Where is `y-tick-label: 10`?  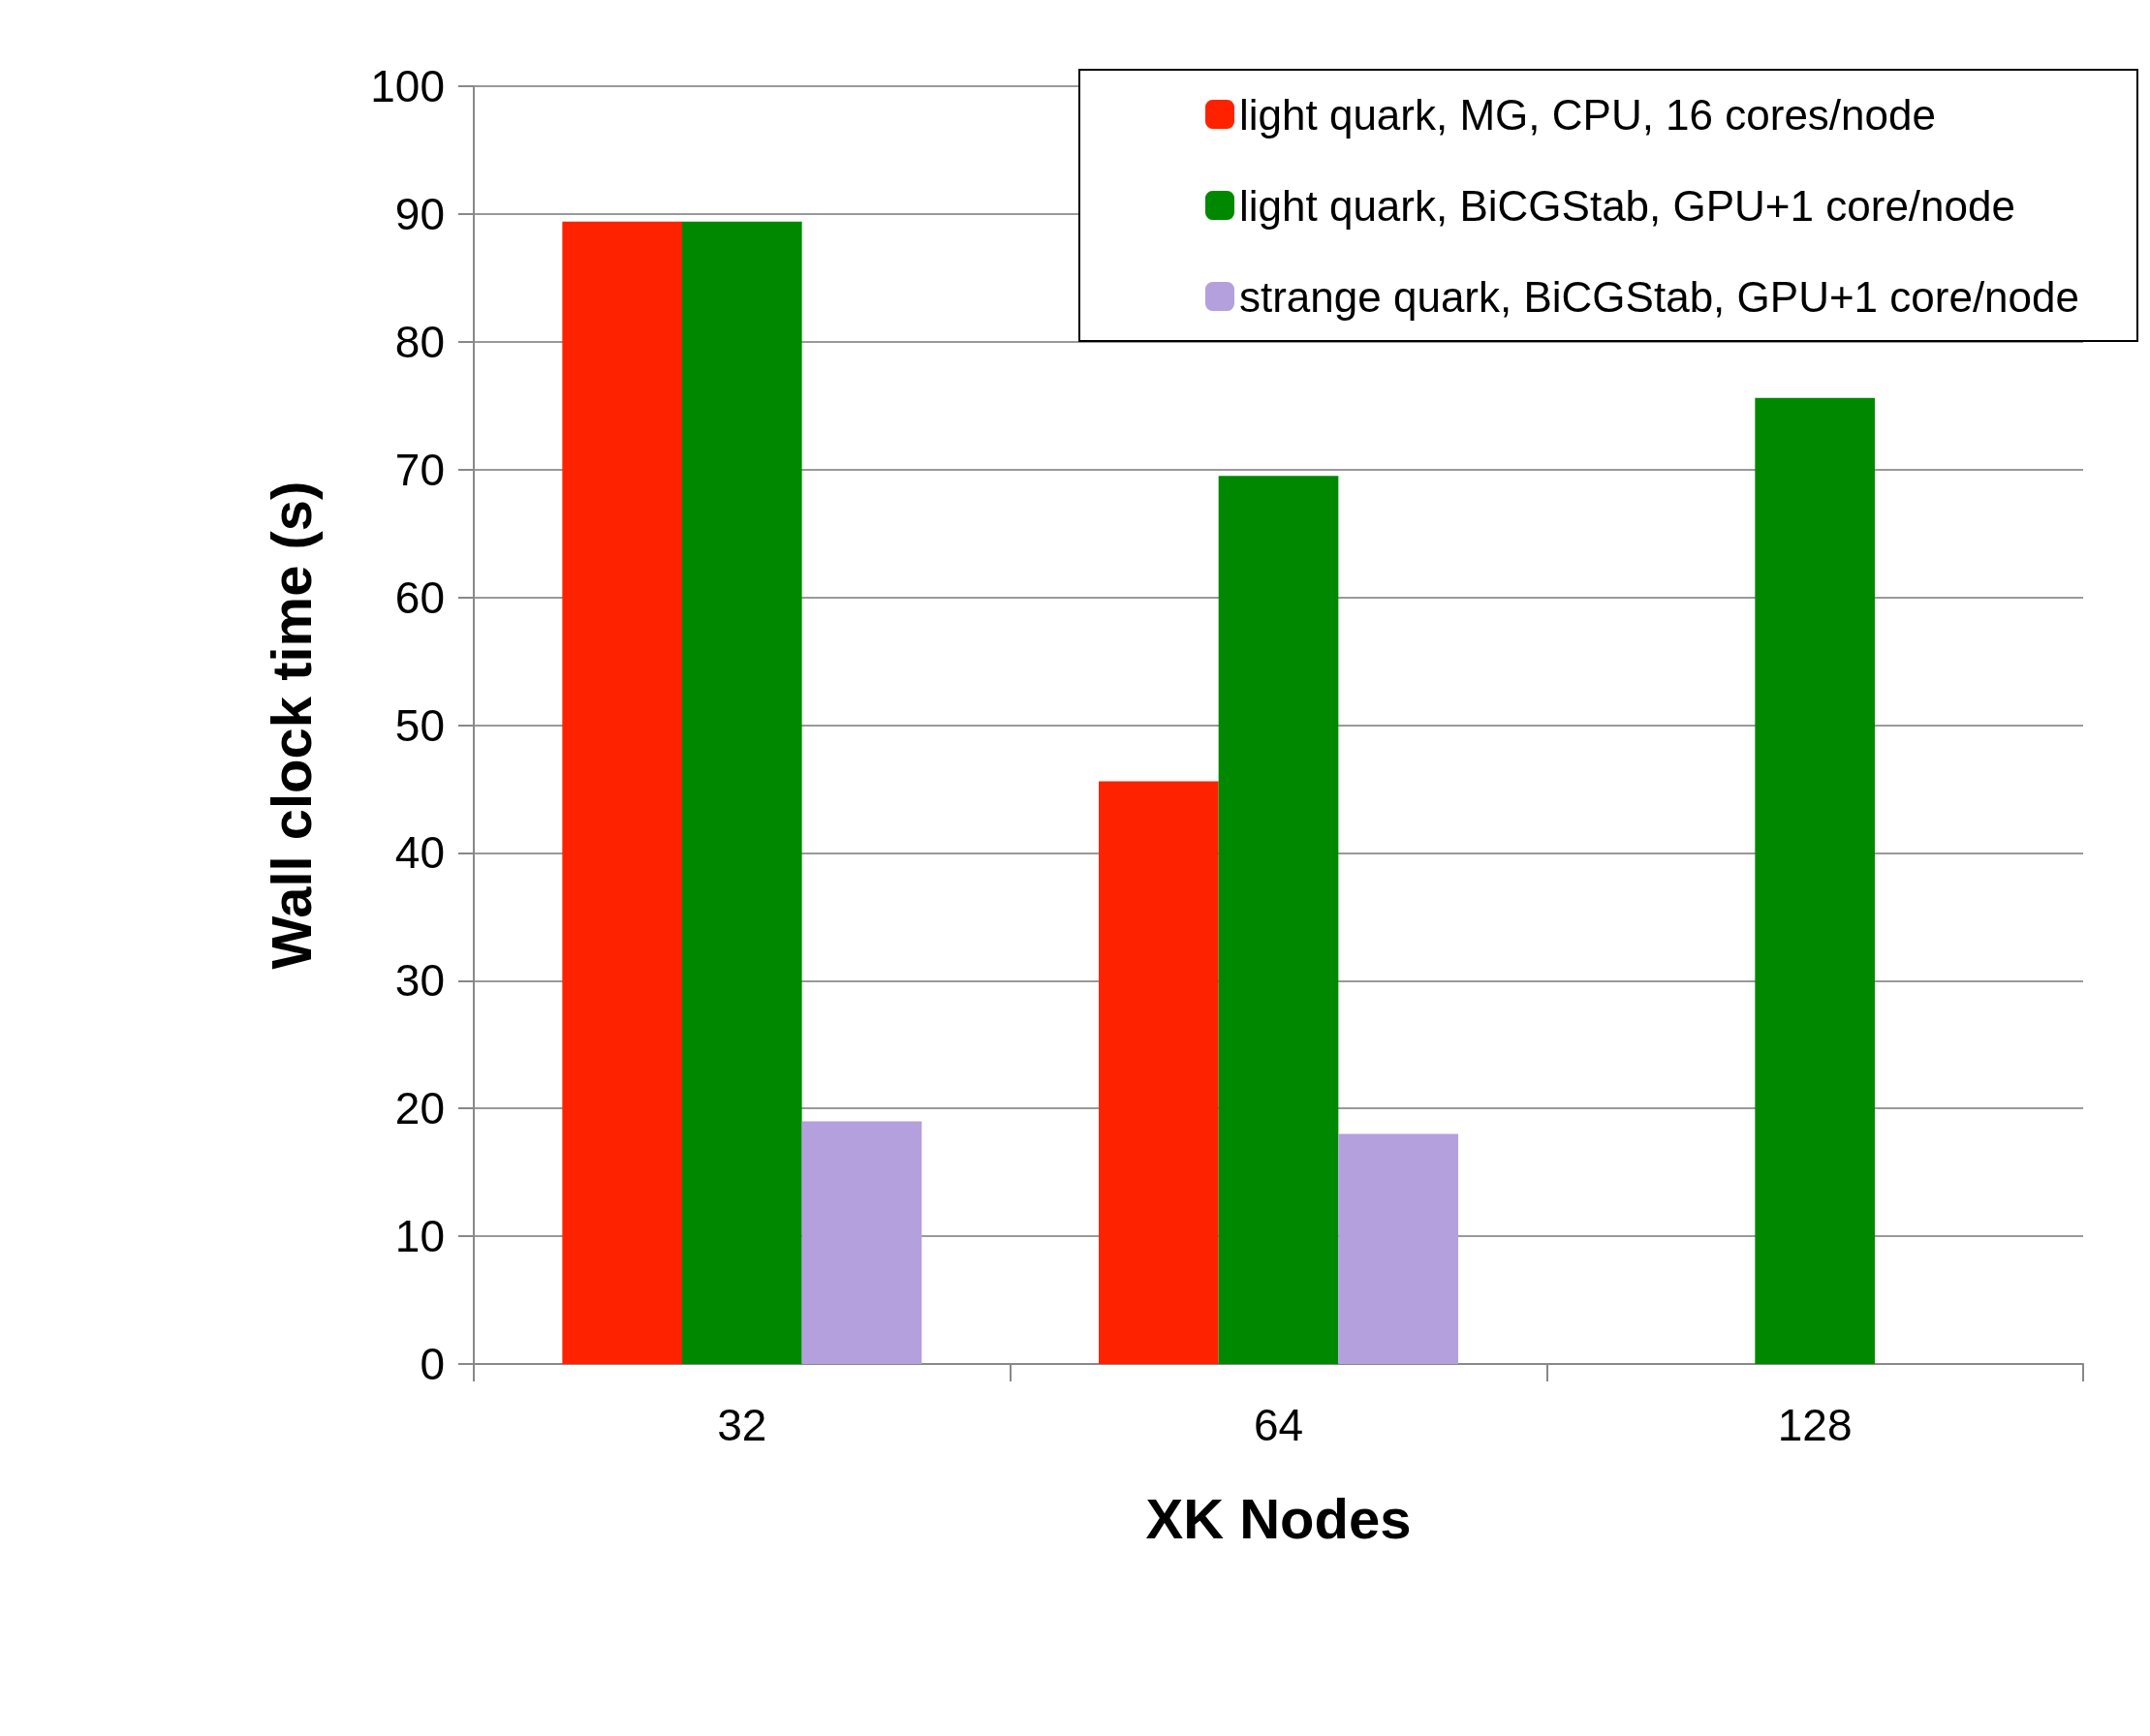 y-tick-label: 10 is located at coordinates (419, 1236).